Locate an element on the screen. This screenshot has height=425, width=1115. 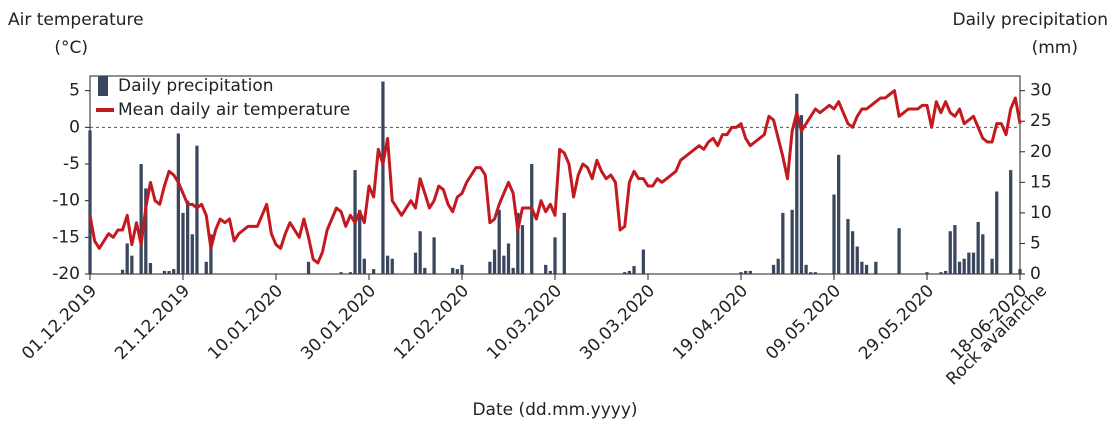
legend-swatch is located at coordinates (103, 86).